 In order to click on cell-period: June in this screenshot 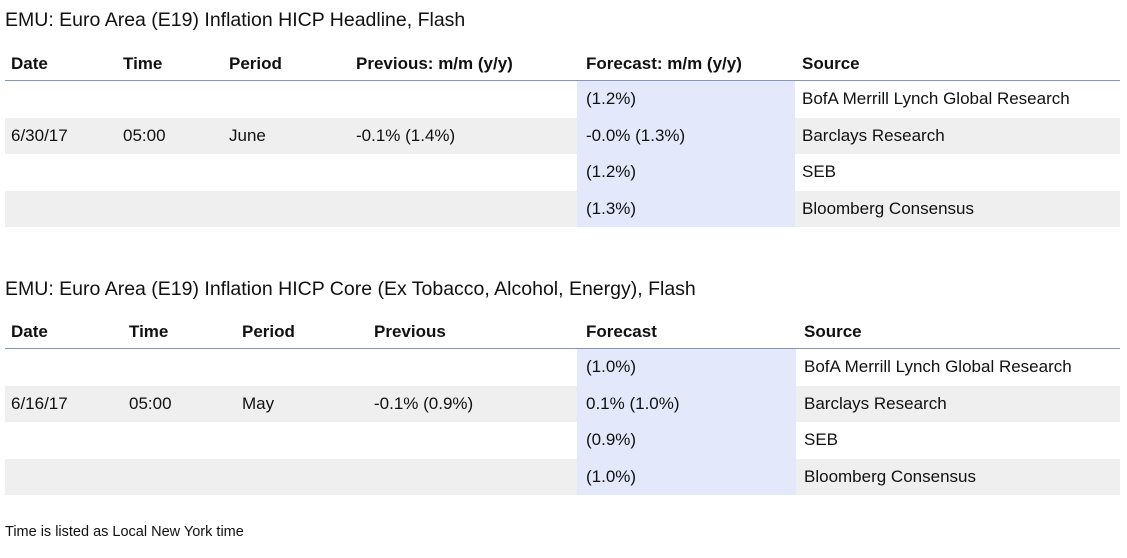, I will do `click(247, 135)`.